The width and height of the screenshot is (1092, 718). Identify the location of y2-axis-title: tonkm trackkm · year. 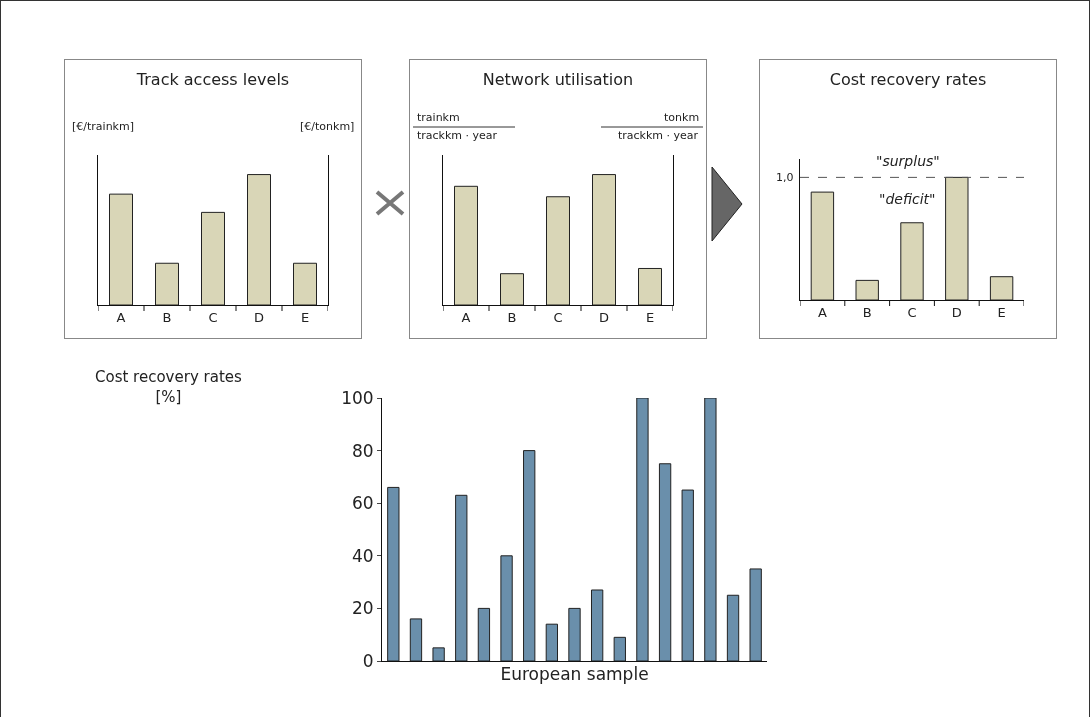
(659, 126).